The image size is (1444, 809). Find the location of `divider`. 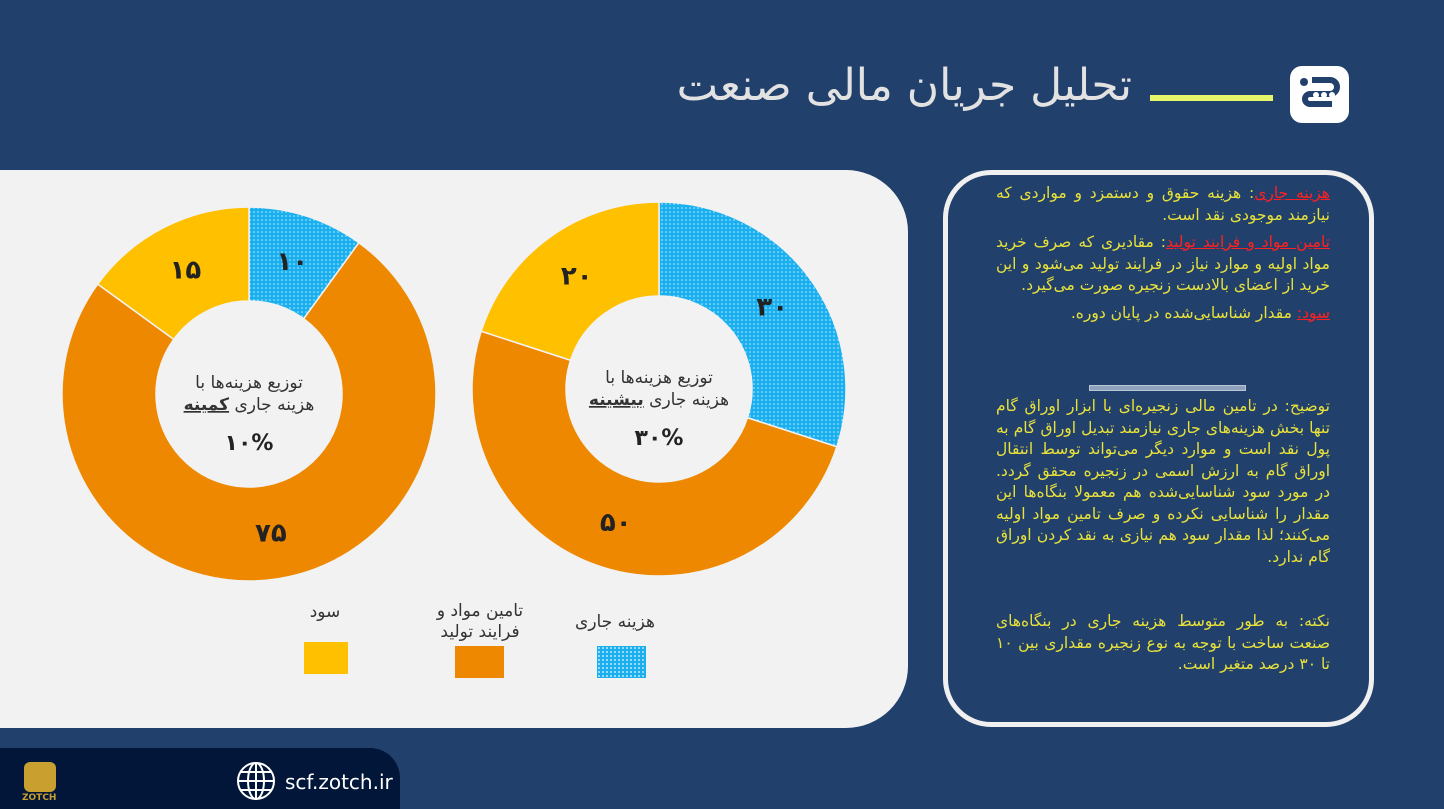

divider is located at coordinates (1167, 388).